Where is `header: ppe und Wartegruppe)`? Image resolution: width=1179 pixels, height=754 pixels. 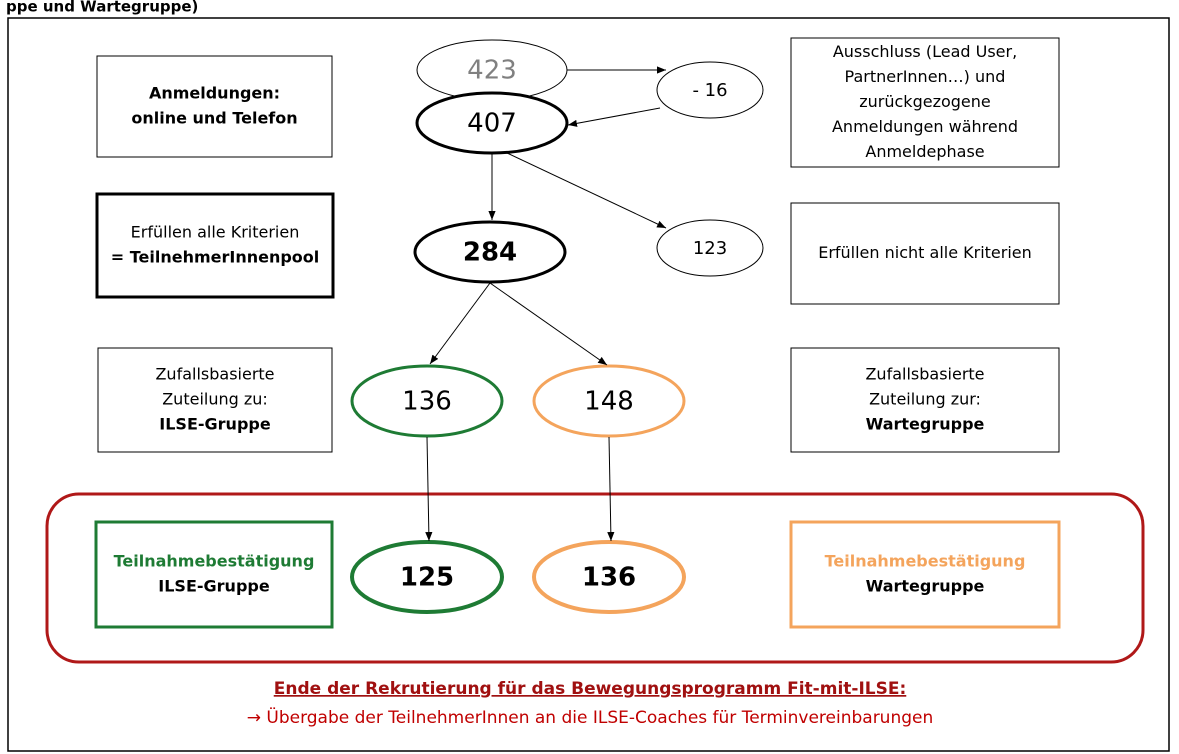
header: ppe und Wartegruppe) is located at coordinates (102, 8).